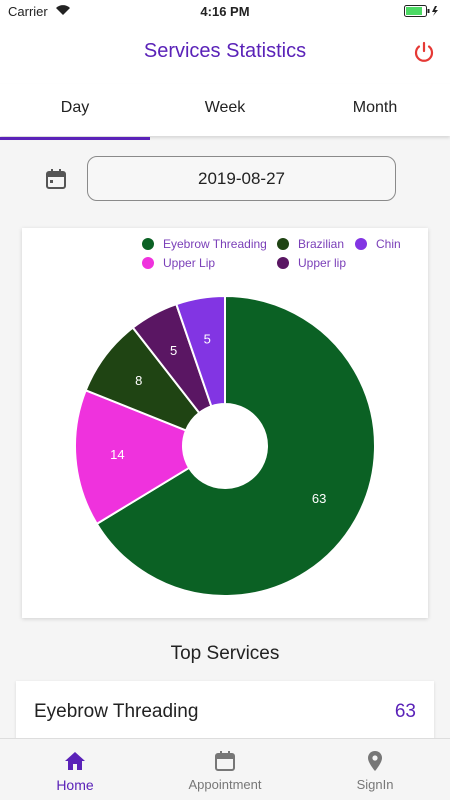 Image resolution: width=450 pixels, height=800 pixels. What do you see at coordinates (322, 263) in the screenshot?
I see `legend-label: Upper lip` at bounding box center [322, 263].